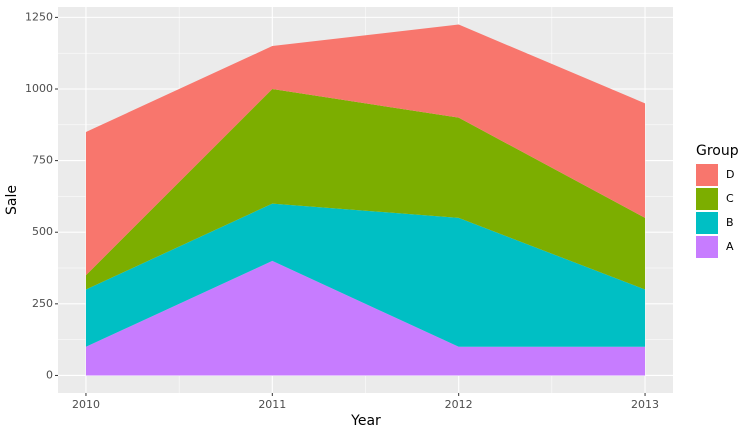 The image size is (754, 436). Describe the element at coordinates (459, 404) in the screenshot. I see `x-tick-label: 2012` at that location.